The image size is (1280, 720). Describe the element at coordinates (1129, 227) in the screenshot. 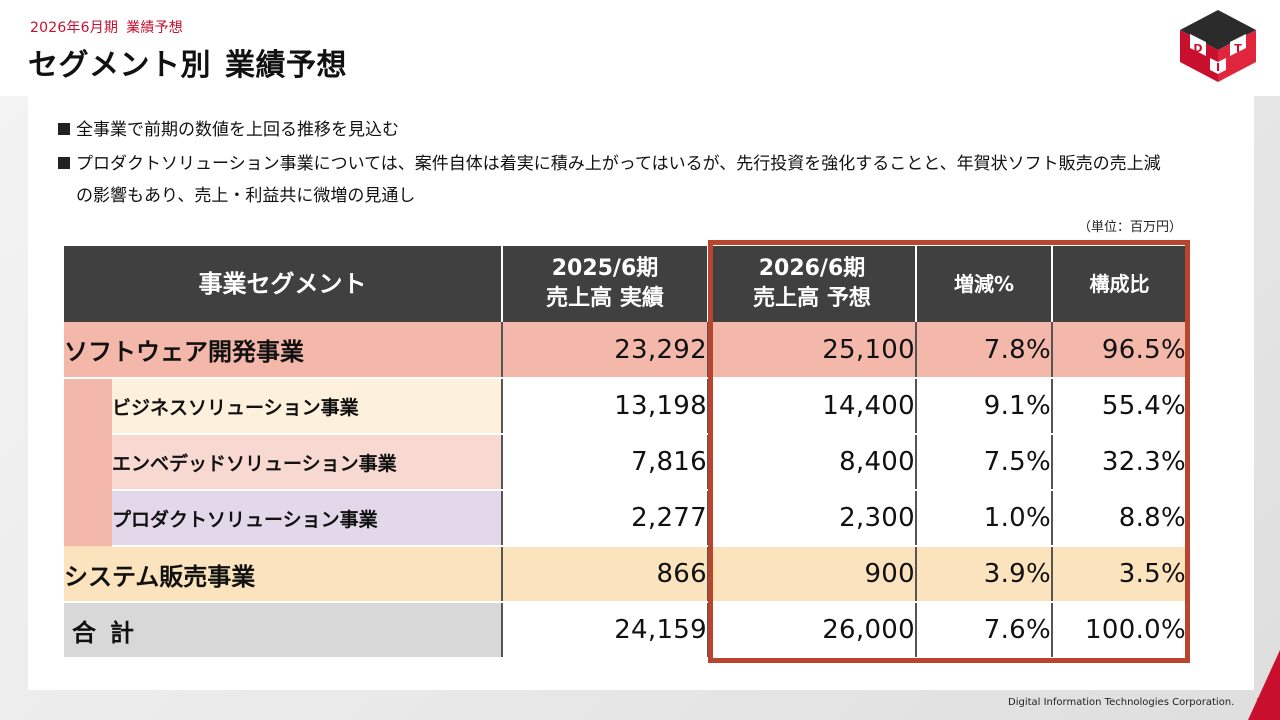

I see `unit-note: （単位：百万円）` at that location.